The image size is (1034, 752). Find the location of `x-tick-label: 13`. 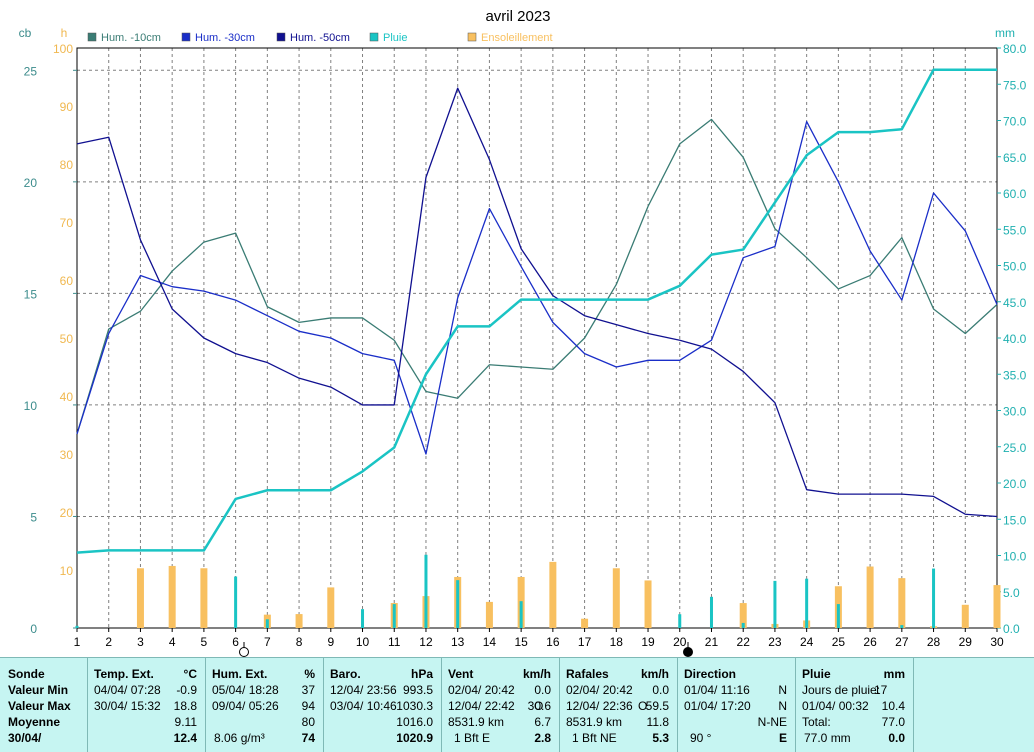

x-tick-label: 13 is located at coordinates (458, 642).